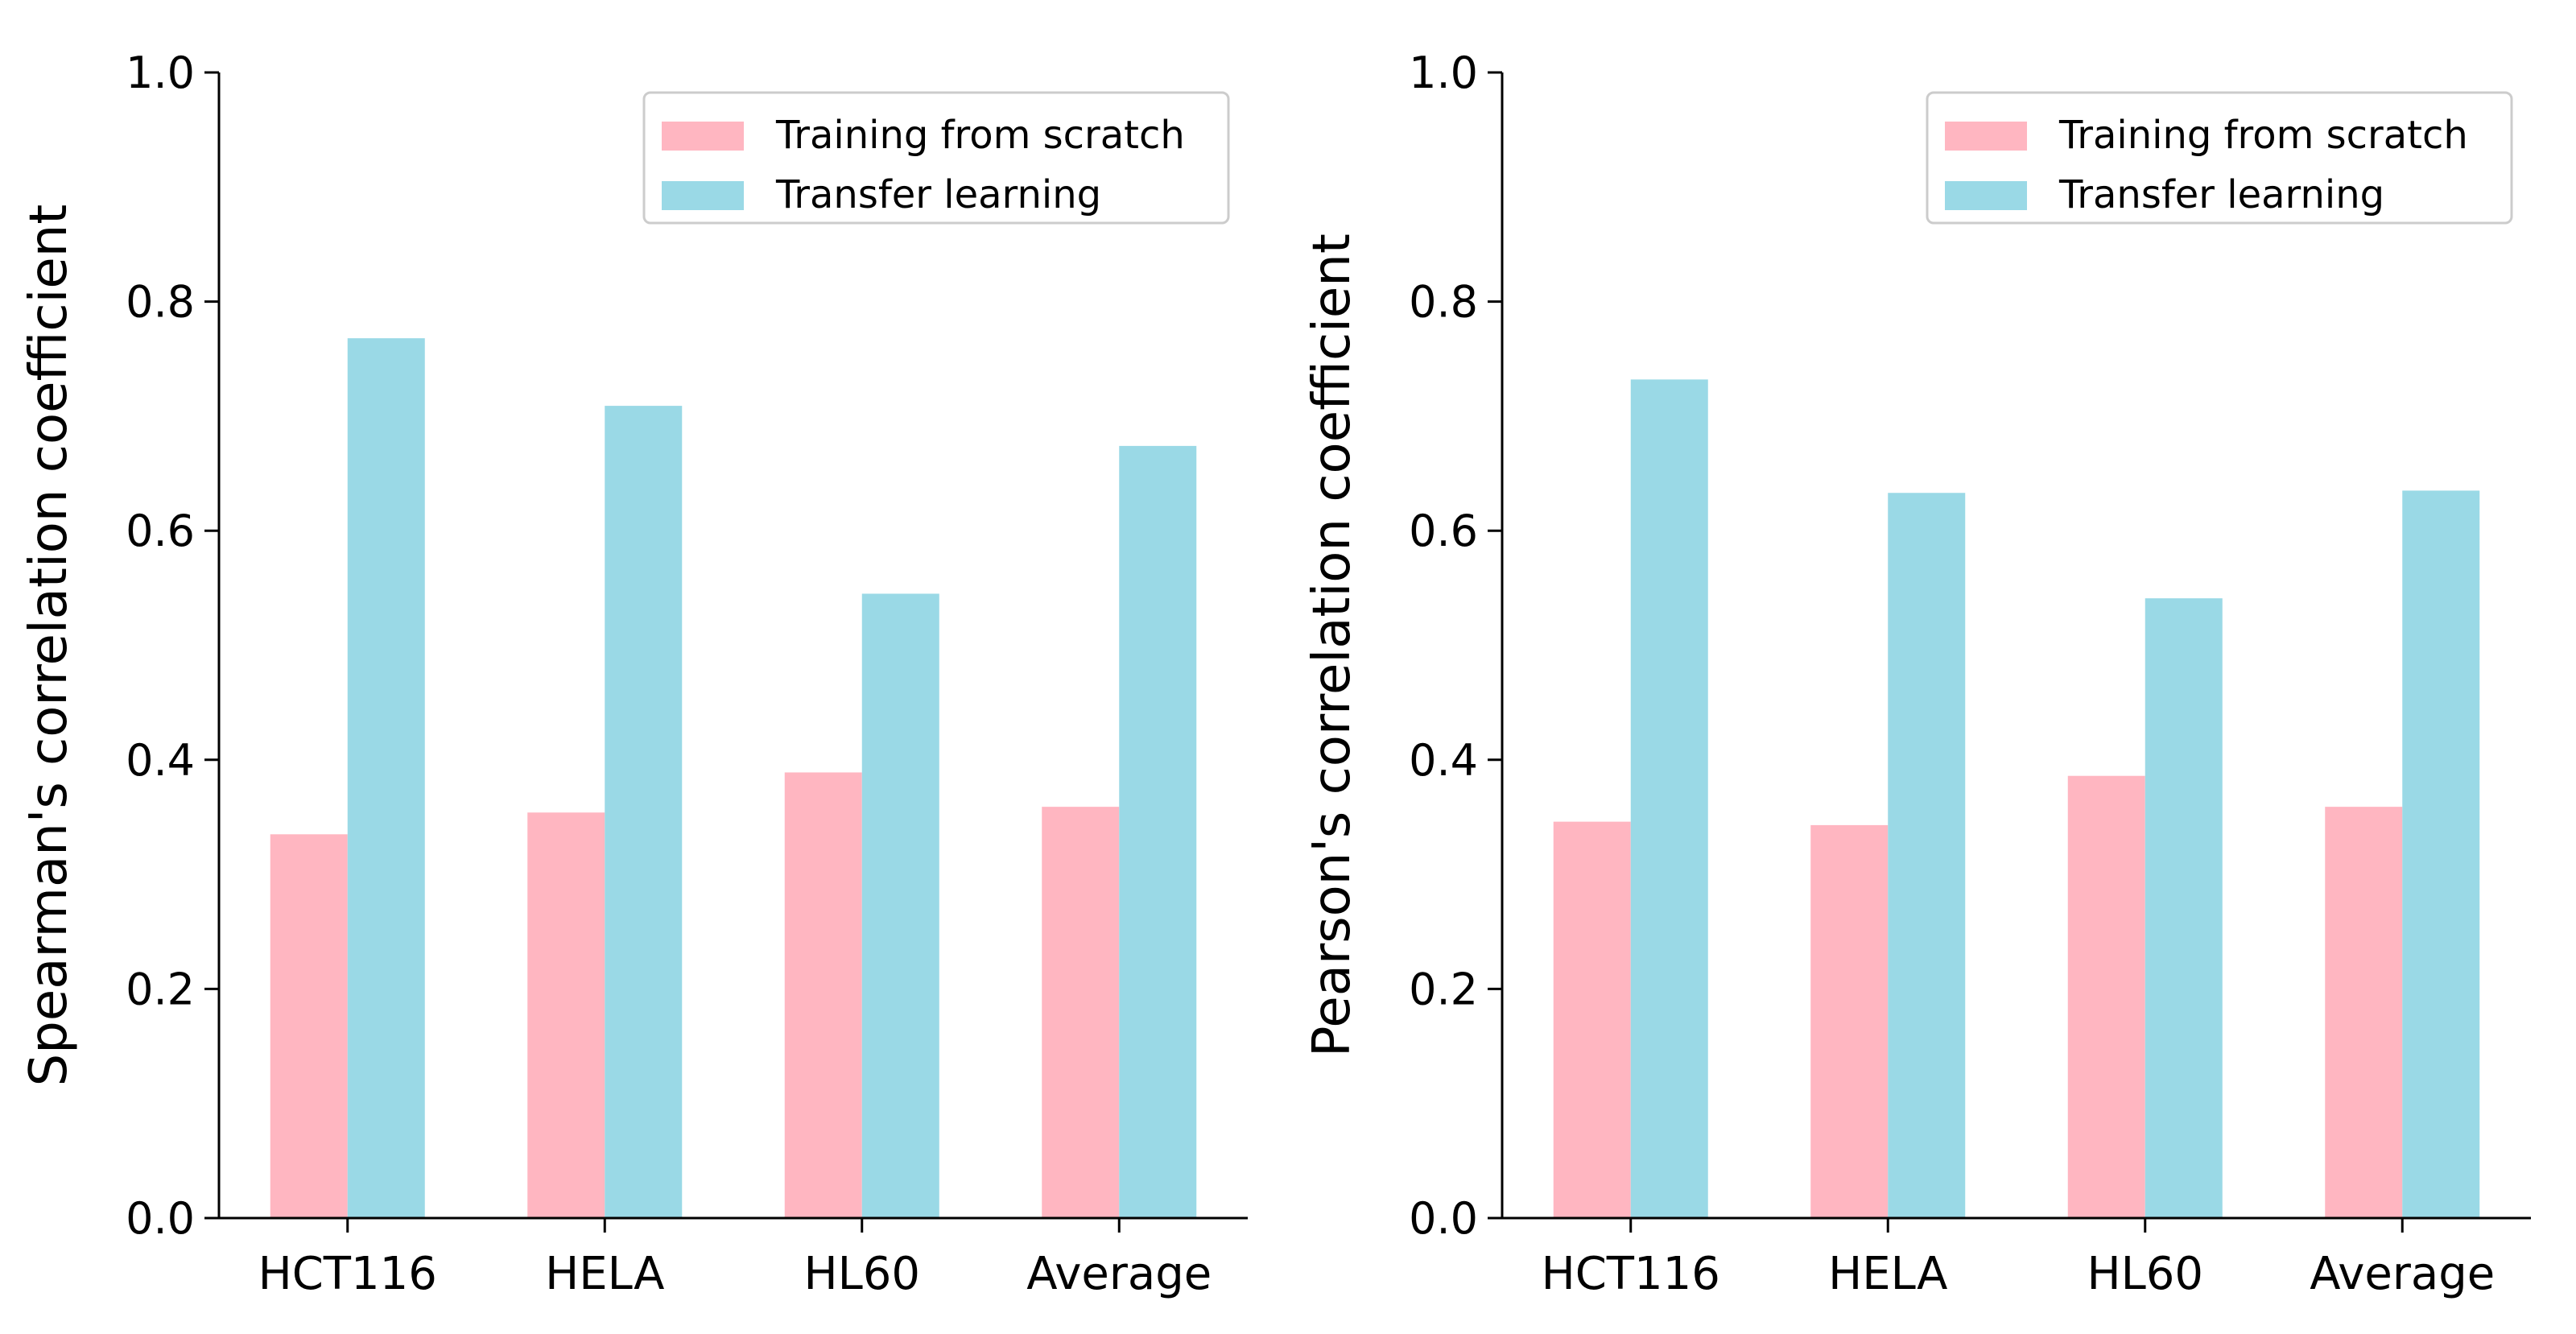  Describe the element at coordinates (49, 645) in the screenshot. I see `y-axis-label: Spearman's correlation coefficient` at that location.